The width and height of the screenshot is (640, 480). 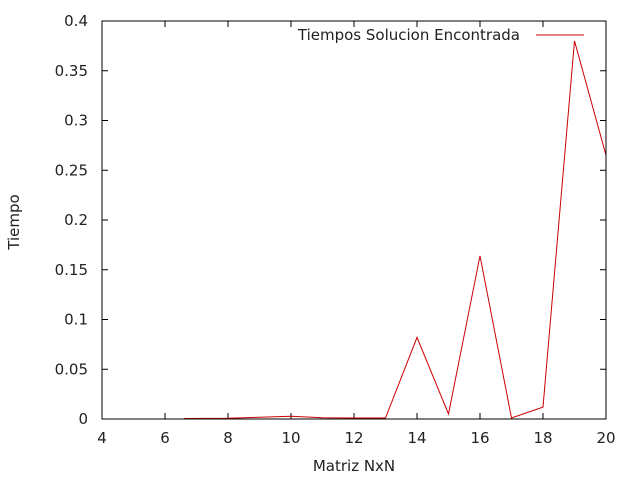 What do you see at coordinates (354, 466) in the screenshot?
I see `x-axis-label: Matriz NxN` at bounding box center [354, 466].